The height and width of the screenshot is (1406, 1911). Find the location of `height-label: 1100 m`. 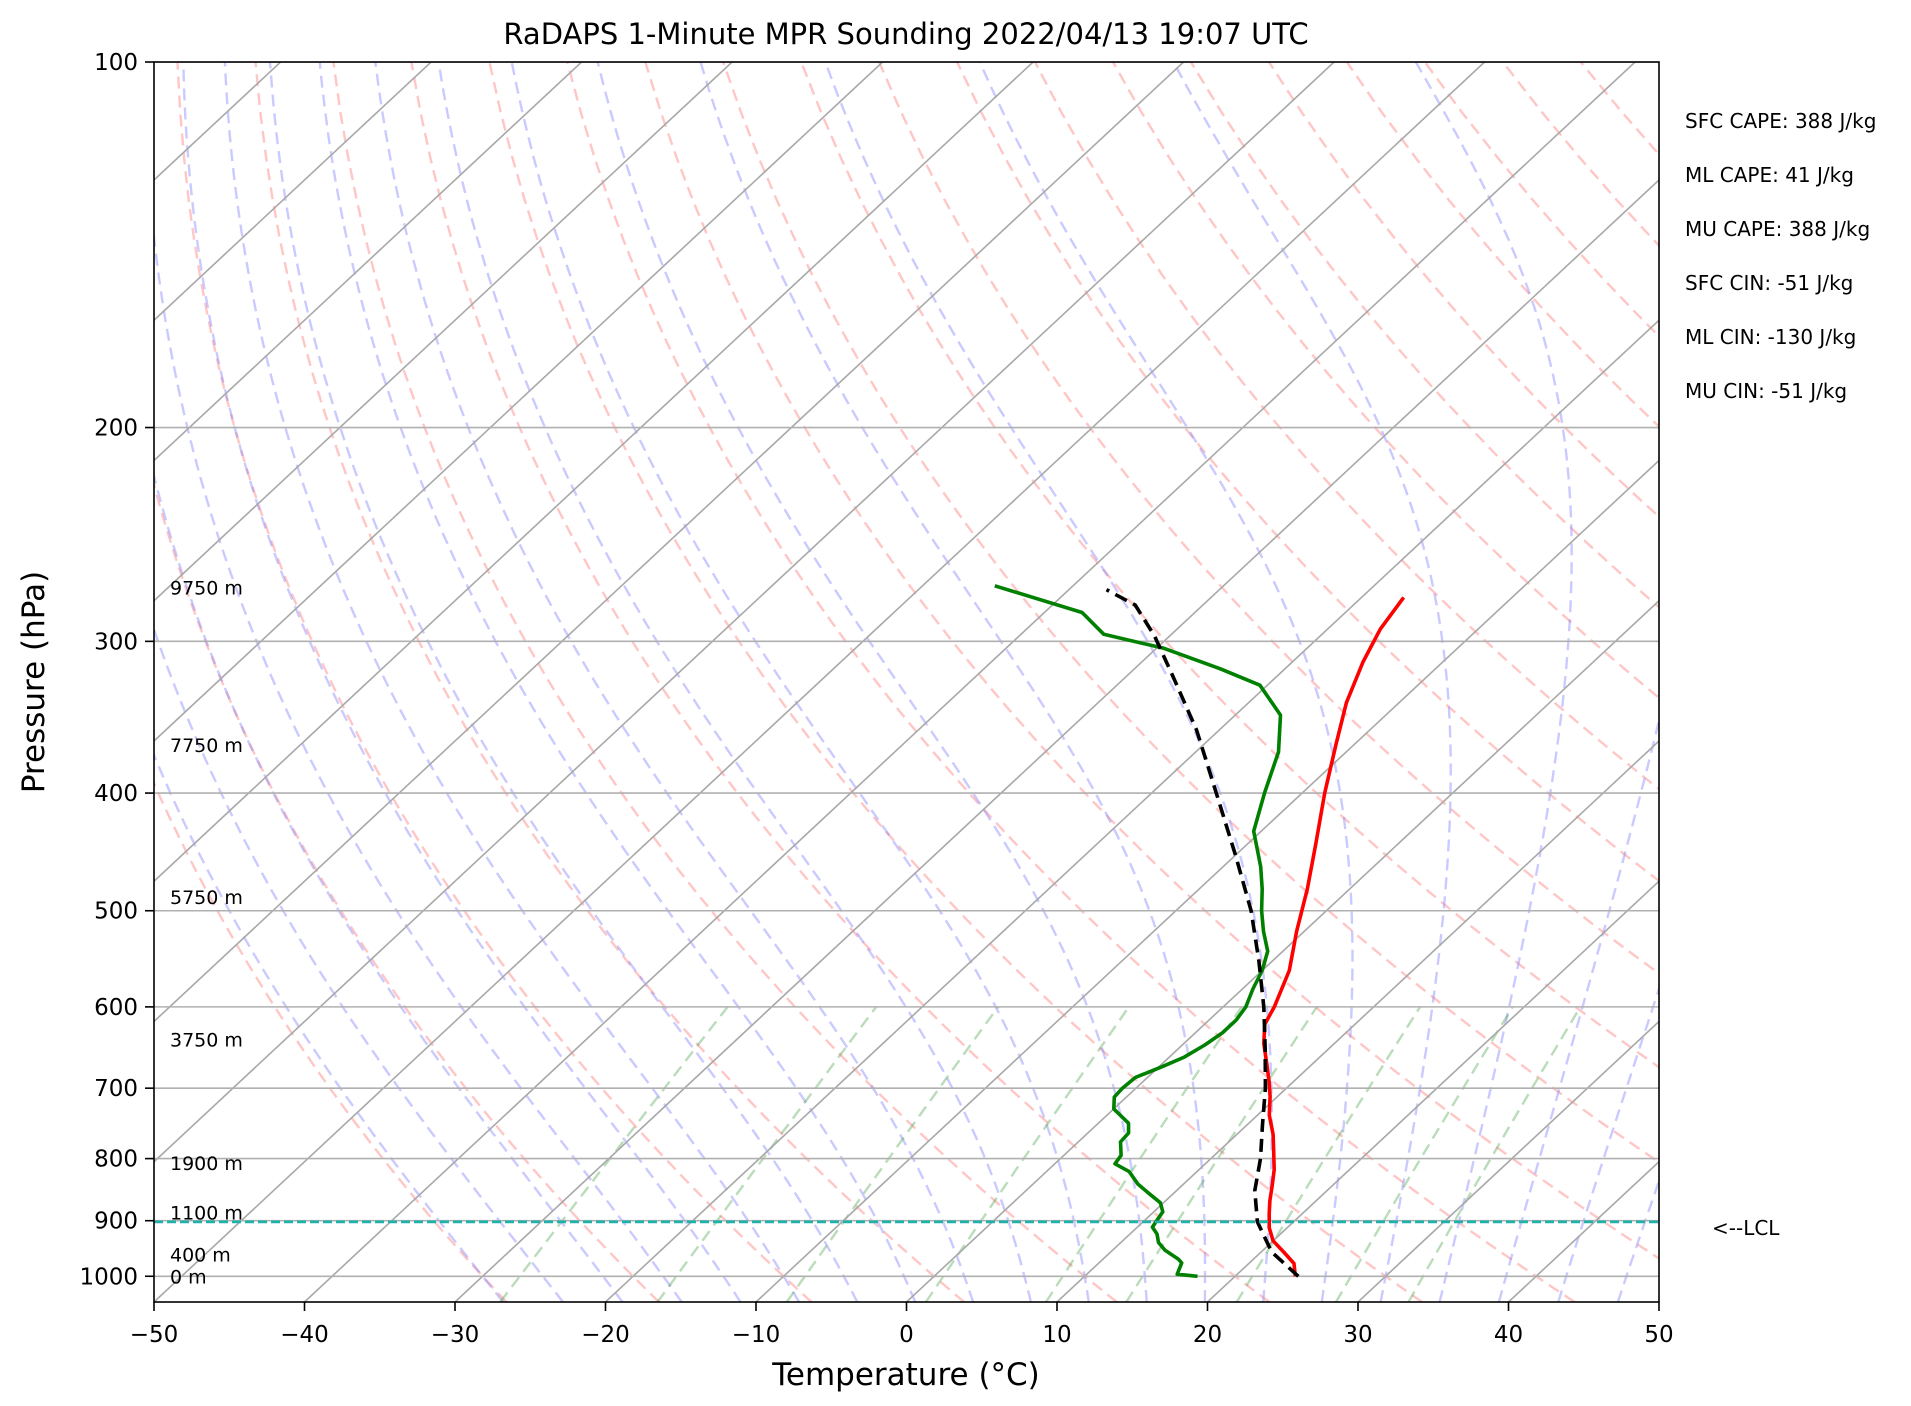

height-label: 1100 m is located at coordinates (206, 1213).